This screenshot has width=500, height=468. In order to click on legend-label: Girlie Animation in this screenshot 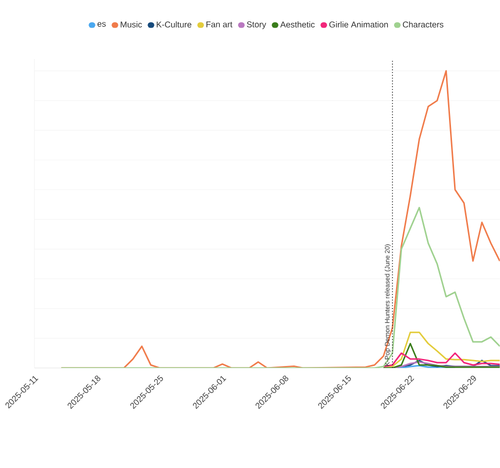, I will do `click(358, 24)`.